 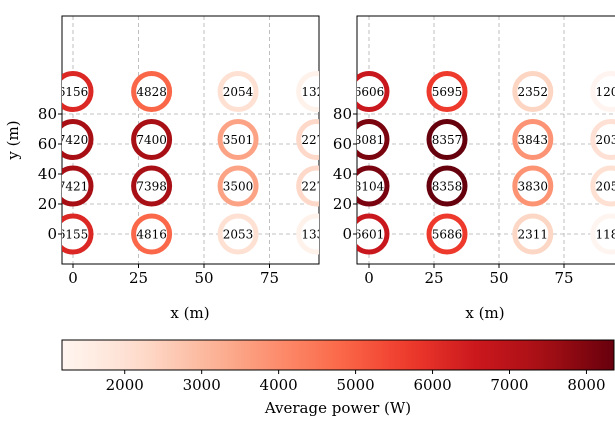 What do you see at coordinates (469, 275) in the screenshot?
I see `right-x-ticks: 0 25 50 75` at bounding box center [469, 275].